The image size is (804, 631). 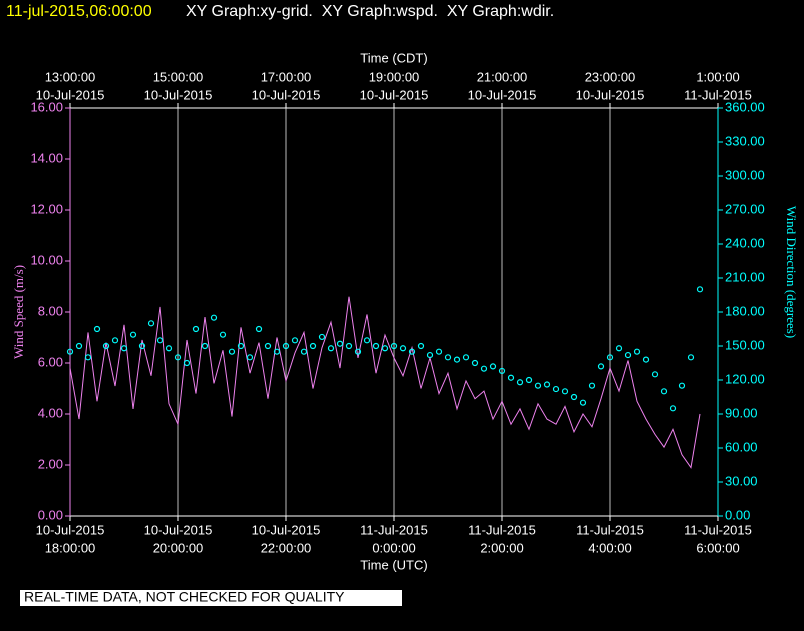 What do you see at coordinates (79, 11) in the screenshot?
I see `timestamp: 11-jul-2015,06:00:00` at bounding box center [79, 11].